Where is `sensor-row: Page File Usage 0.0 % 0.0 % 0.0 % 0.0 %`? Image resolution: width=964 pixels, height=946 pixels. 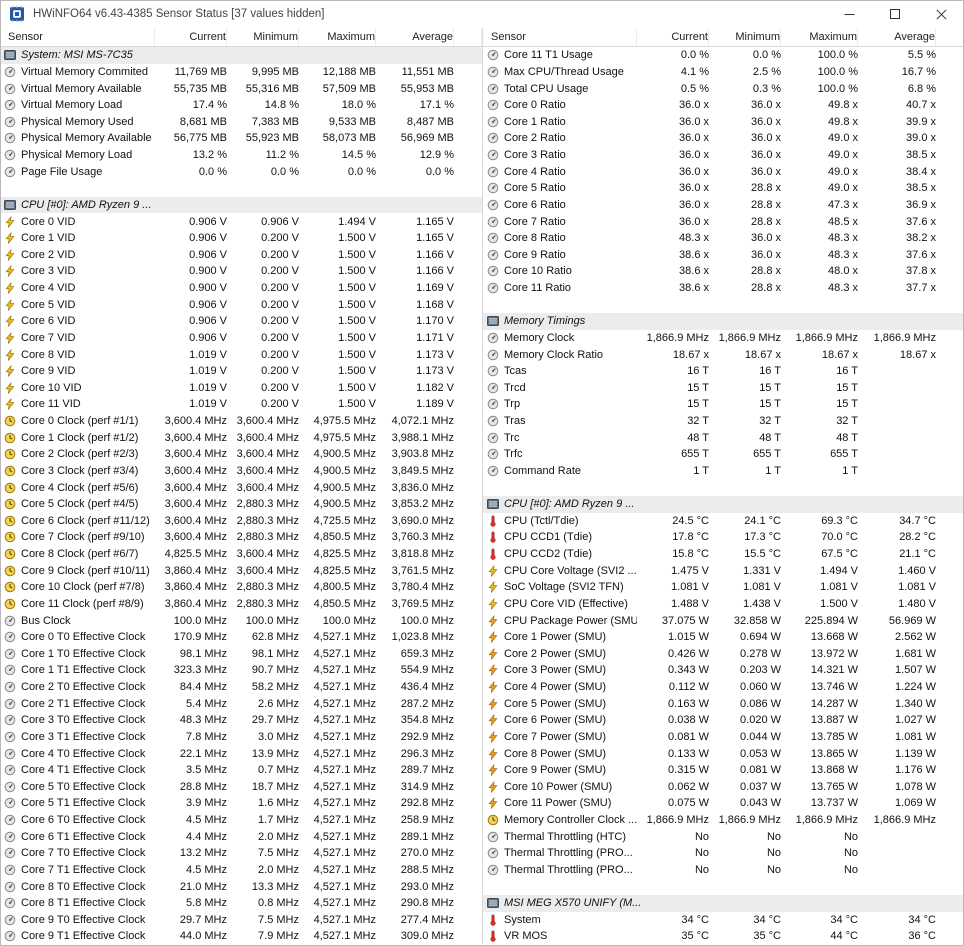 sensor-row: Page File Usage 0.0 % 0.0 % 0.0 % 0.0 % is located at coordinates (241, 171).